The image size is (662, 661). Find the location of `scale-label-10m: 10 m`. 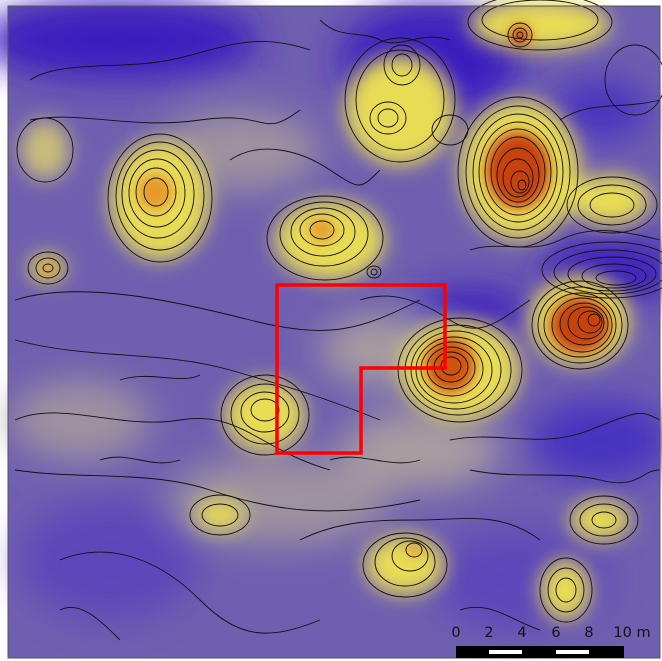

scale-label-10m: 10 m is located at coordinates (631, 633).